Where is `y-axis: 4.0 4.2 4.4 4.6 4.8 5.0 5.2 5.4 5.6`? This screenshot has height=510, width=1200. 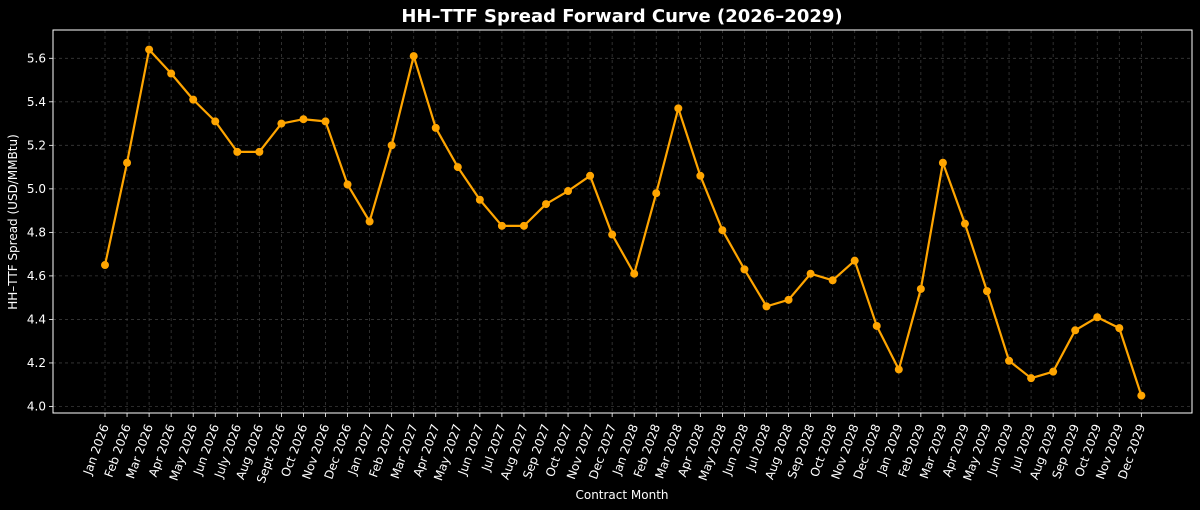 y-axis: 4.0 4.2 4.4 4.6 4.8 5.0 5.2 5.4 5.6 is located at coordinates (40, 232).